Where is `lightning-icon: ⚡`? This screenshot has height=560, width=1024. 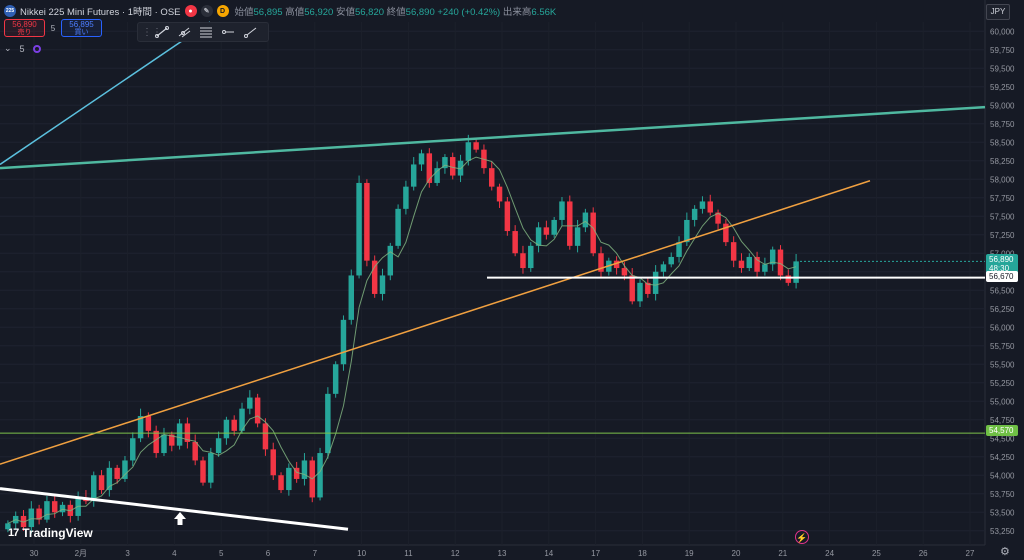
lightning-icon: ⚡ is located at coordinates (802, 537).